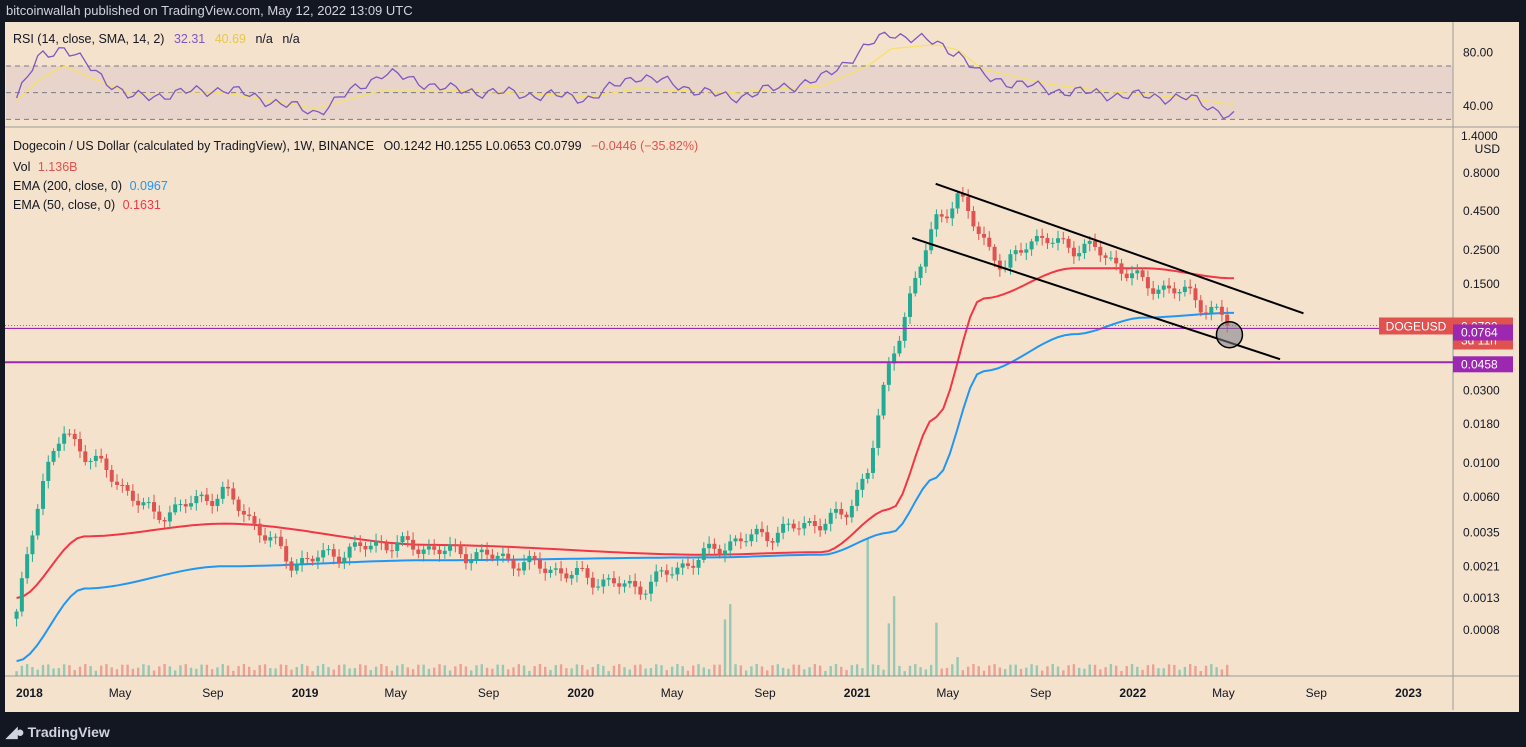 The height and width of the screenshot is (747, 1526). What do you see at coordinates (1481, 598) in the screenshot?
I see `price-axis-label: 0.0013` at bounding box center [1481, 598].